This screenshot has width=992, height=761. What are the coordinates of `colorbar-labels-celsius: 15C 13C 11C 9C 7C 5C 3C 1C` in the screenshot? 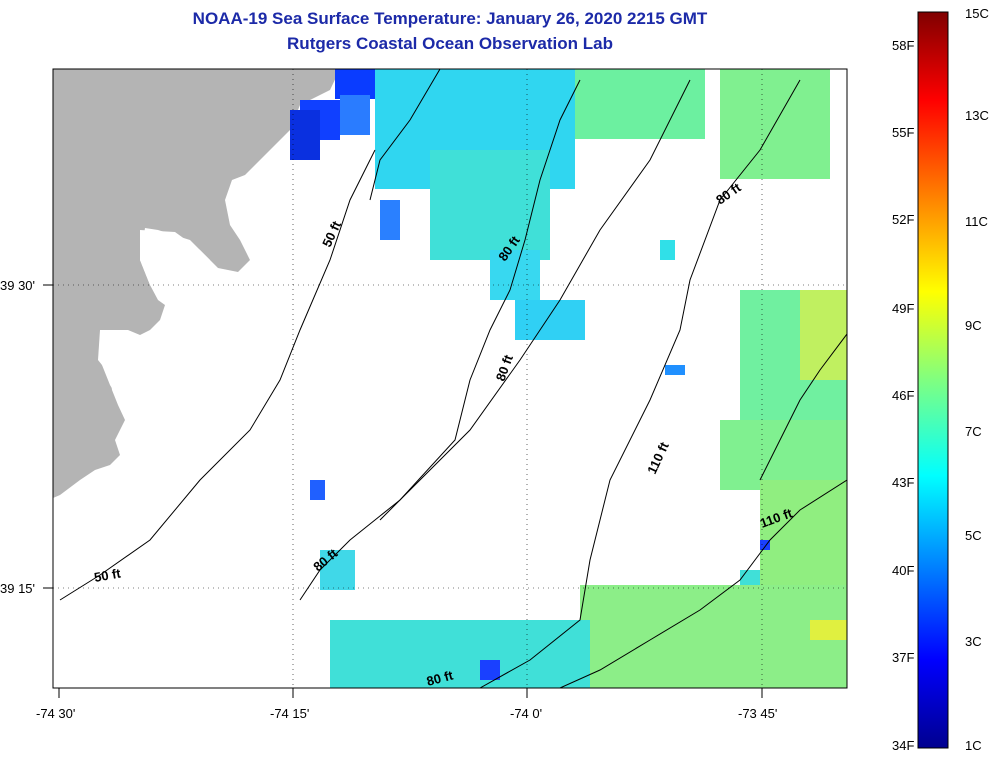 It's located at (977, 379).